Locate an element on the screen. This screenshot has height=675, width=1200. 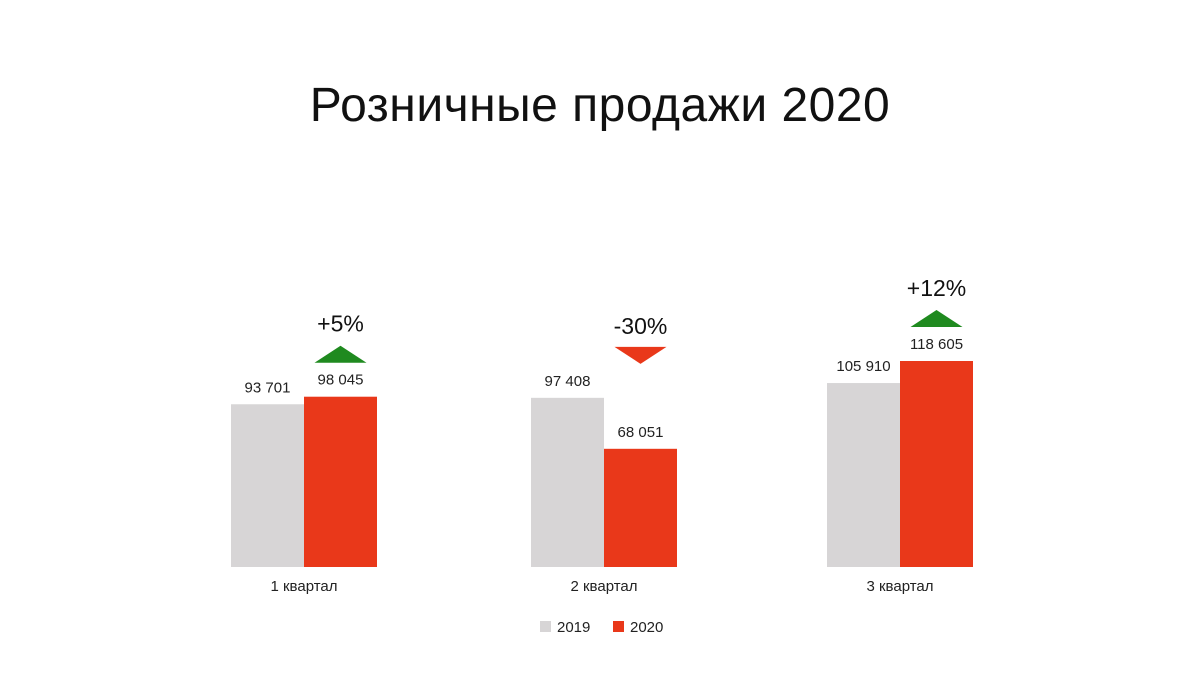
value-label-2019-q1: 93 701 is located at coordinates (268, 387).